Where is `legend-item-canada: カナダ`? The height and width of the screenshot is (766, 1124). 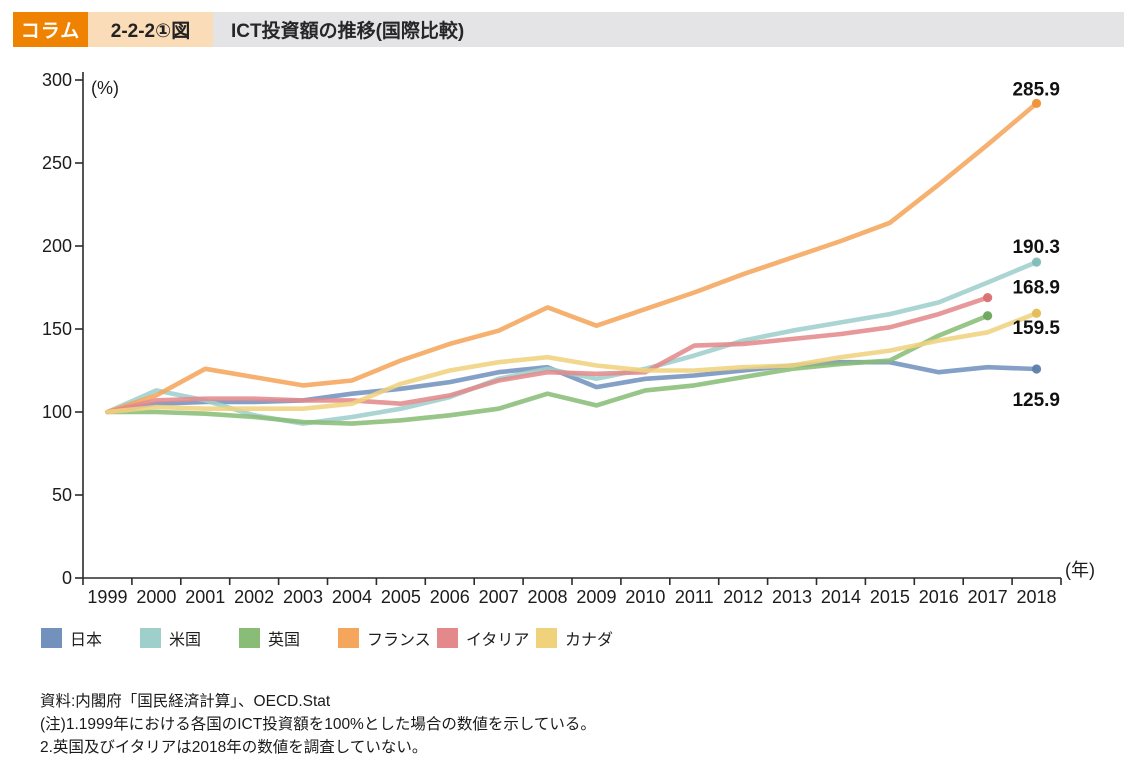 legend-item-canada: カナダ is located at coordinates (585, 638).